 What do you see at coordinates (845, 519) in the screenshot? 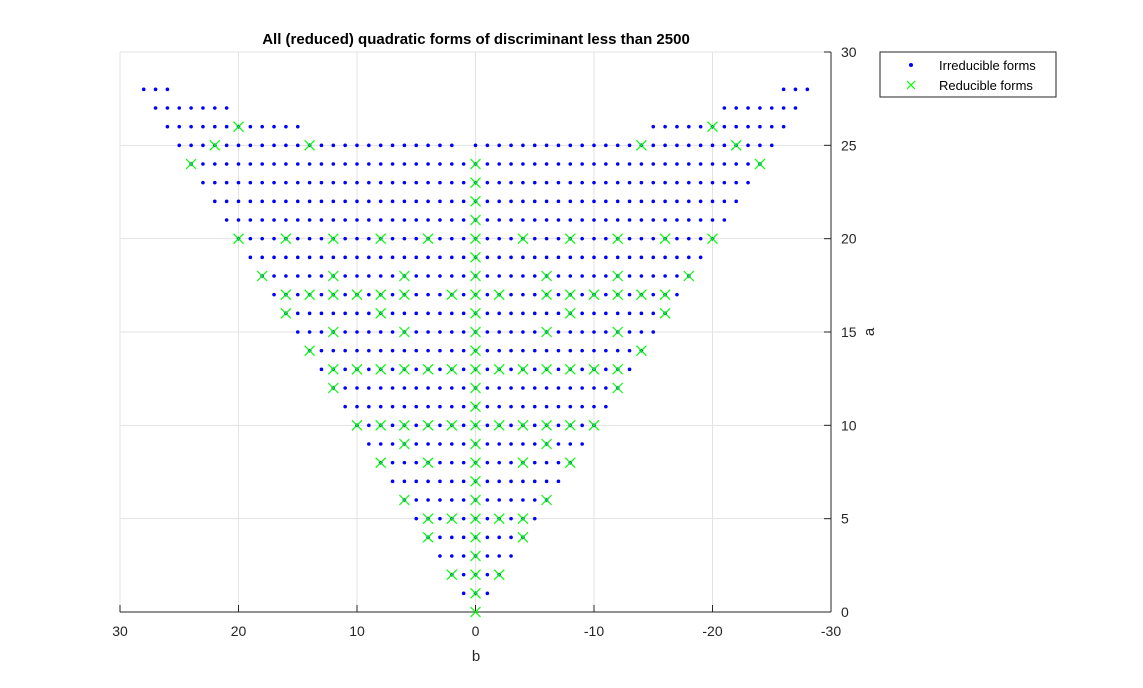
I see `y-tick-label: 5` at bounding box center [845, 519].